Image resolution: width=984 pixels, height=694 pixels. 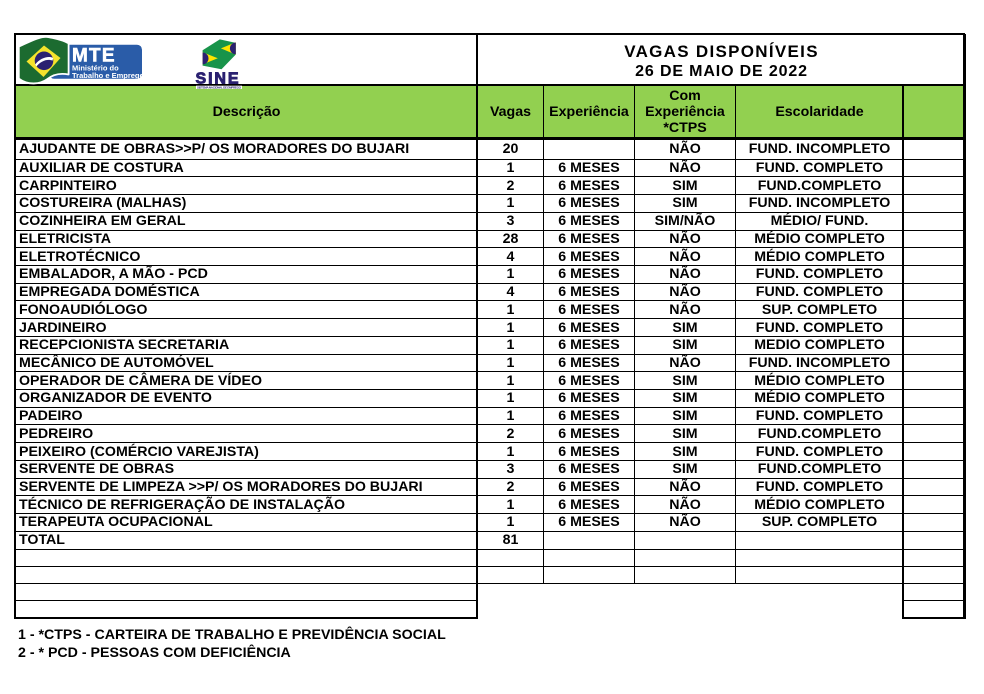 What do you see at coordinates (94, 55) in the screenshot?
I see `svg-text: MTE` at bounding box center [94, 55].